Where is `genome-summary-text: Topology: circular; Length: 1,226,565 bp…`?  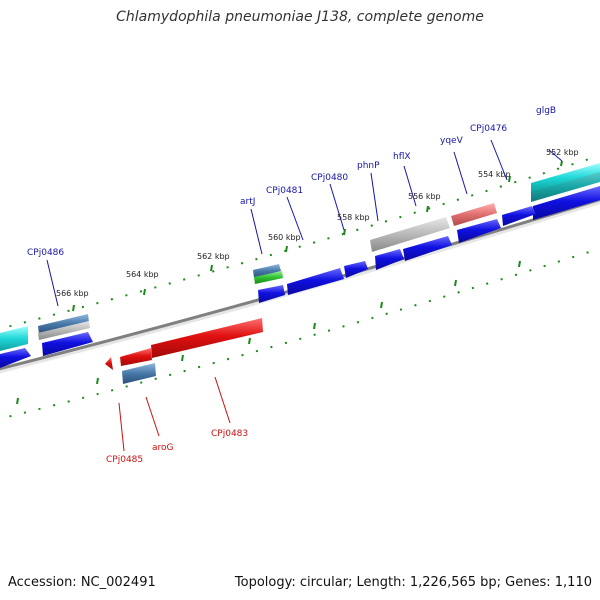
genome-summary-text: Topology: circular; Length: 1,226,565 bp… is located at coordinates (413, 582).